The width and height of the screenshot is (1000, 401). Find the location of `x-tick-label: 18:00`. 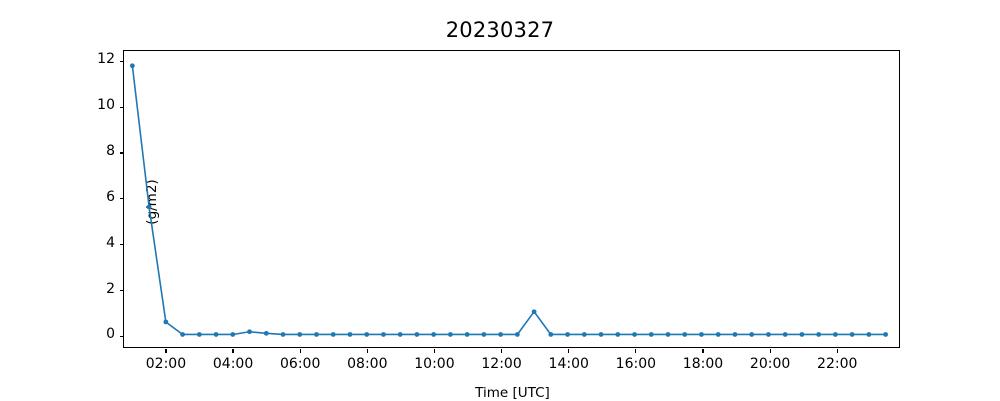

x-tick-label: 18:00 is located at coordinates (703, 364).